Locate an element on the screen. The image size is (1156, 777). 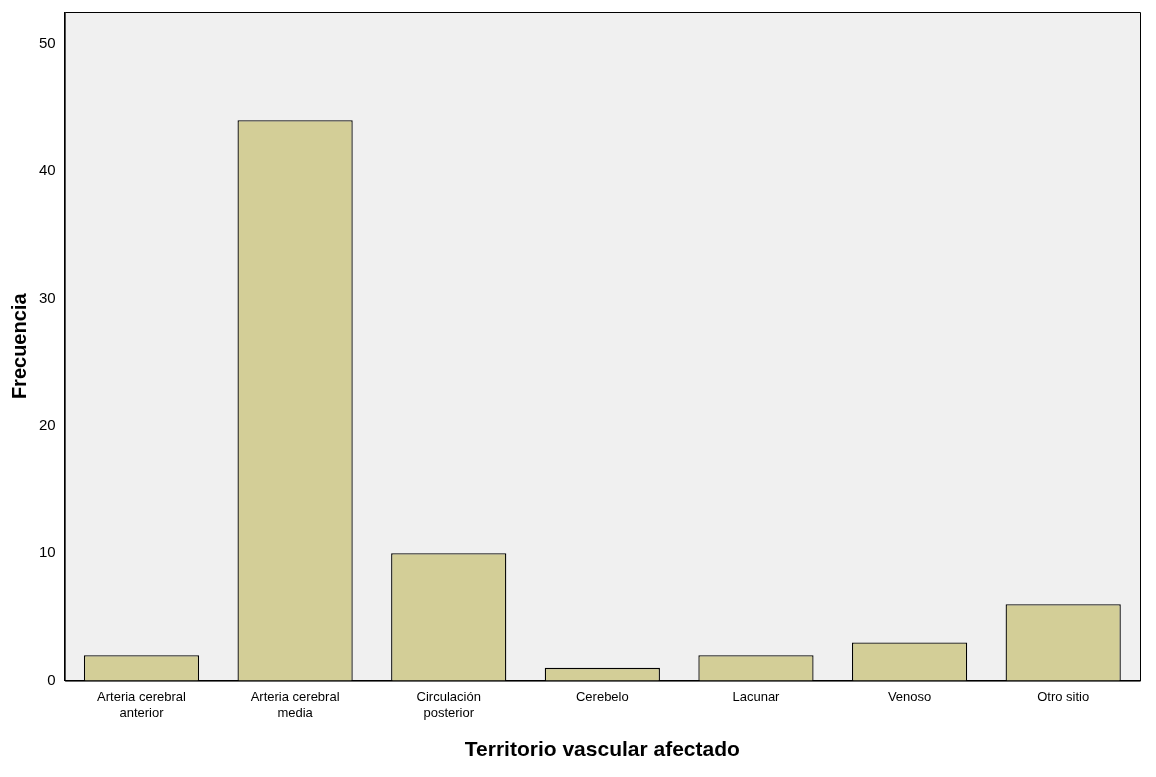
y-tick-label: 40 is located at coordinates (47, 170).